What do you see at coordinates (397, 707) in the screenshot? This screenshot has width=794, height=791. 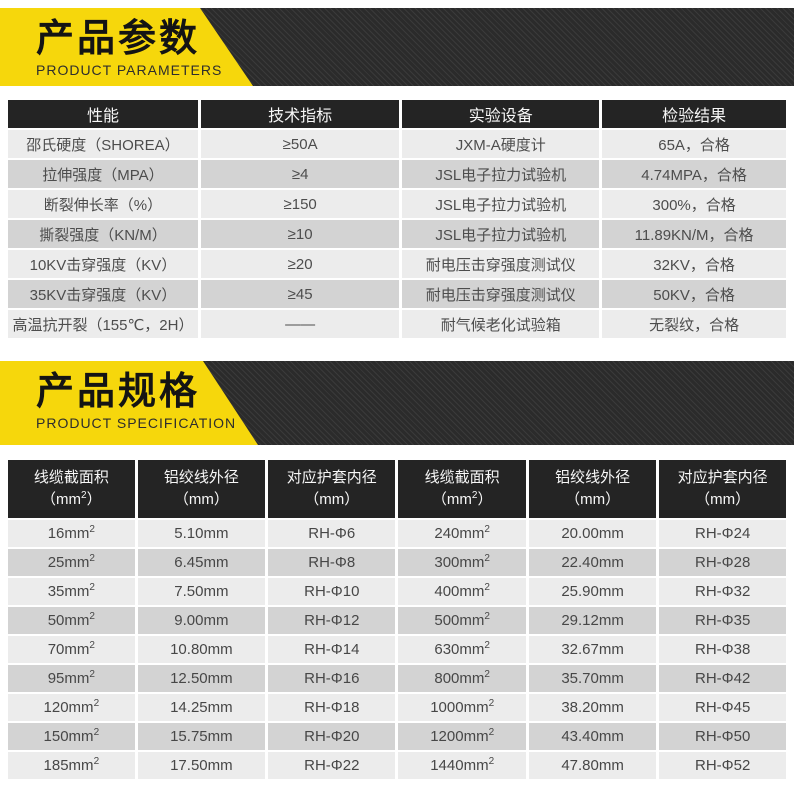 I see `table-row: 120mm2 14.25mm RH-Φ18 1000mm2 38.20mm RH-Φ45` at bounding box center [397, 707].